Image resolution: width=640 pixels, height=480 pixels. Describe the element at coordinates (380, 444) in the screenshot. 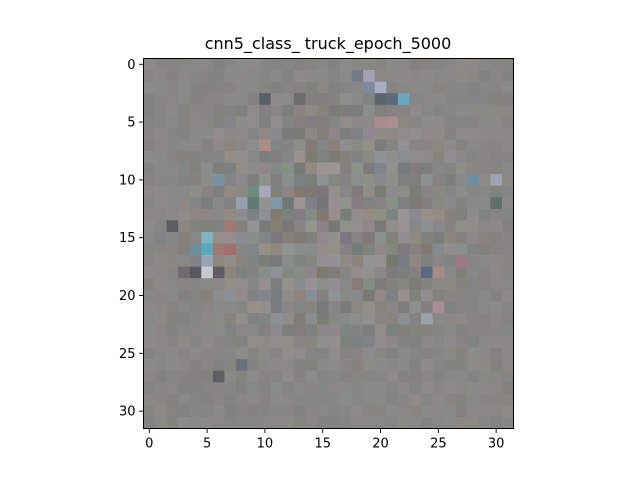

I see `x-tick-label: 20` at that location.